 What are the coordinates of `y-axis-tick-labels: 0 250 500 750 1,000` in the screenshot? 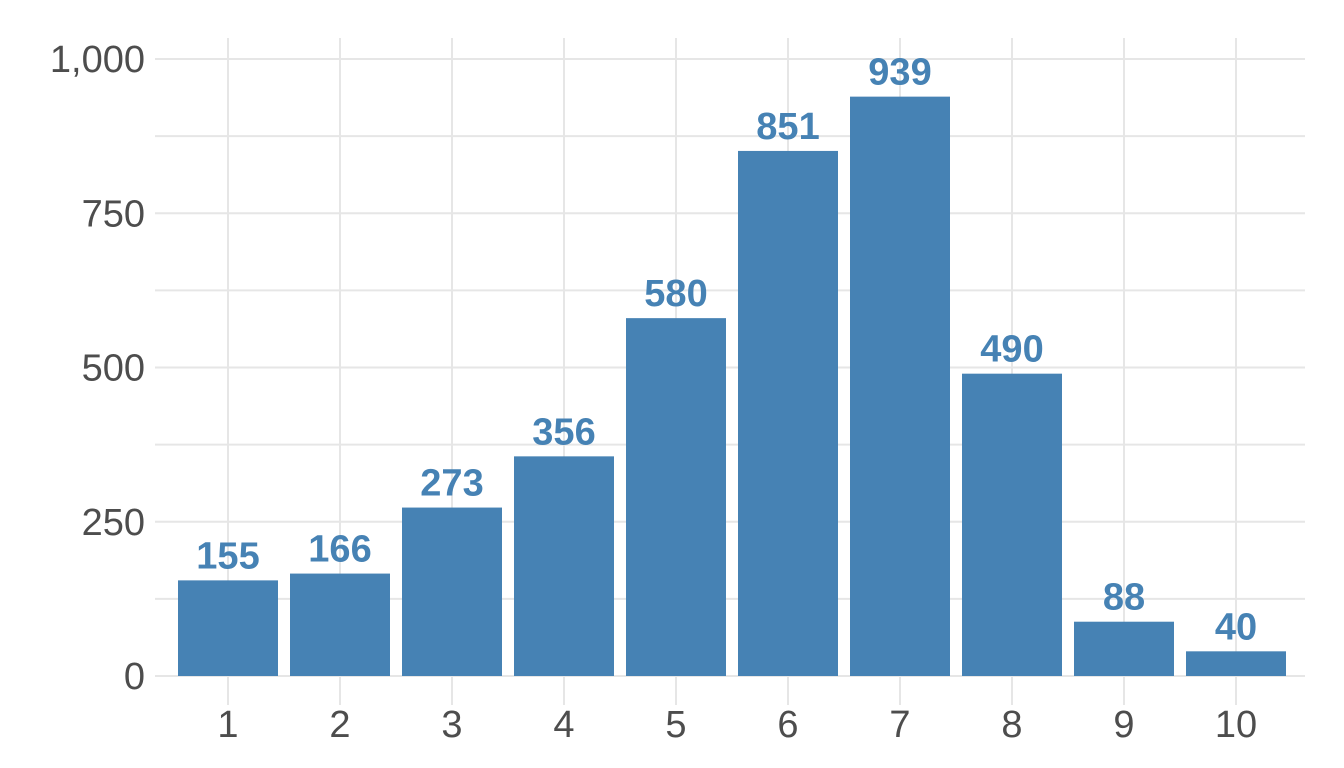 It's located at (97, 368).